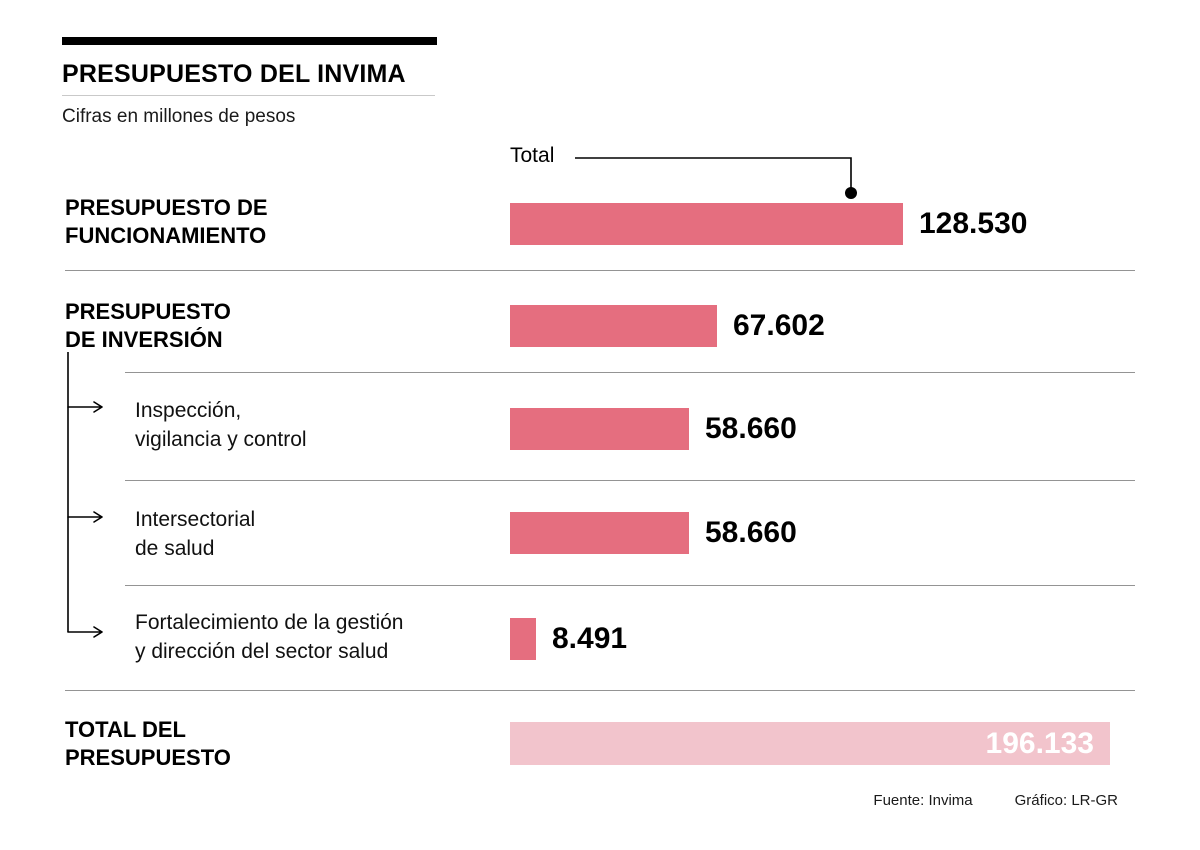  What do you see at coordinates (716, 178) in the screenshot?
I see `total-leader-line` at bounding box center [716, 178].